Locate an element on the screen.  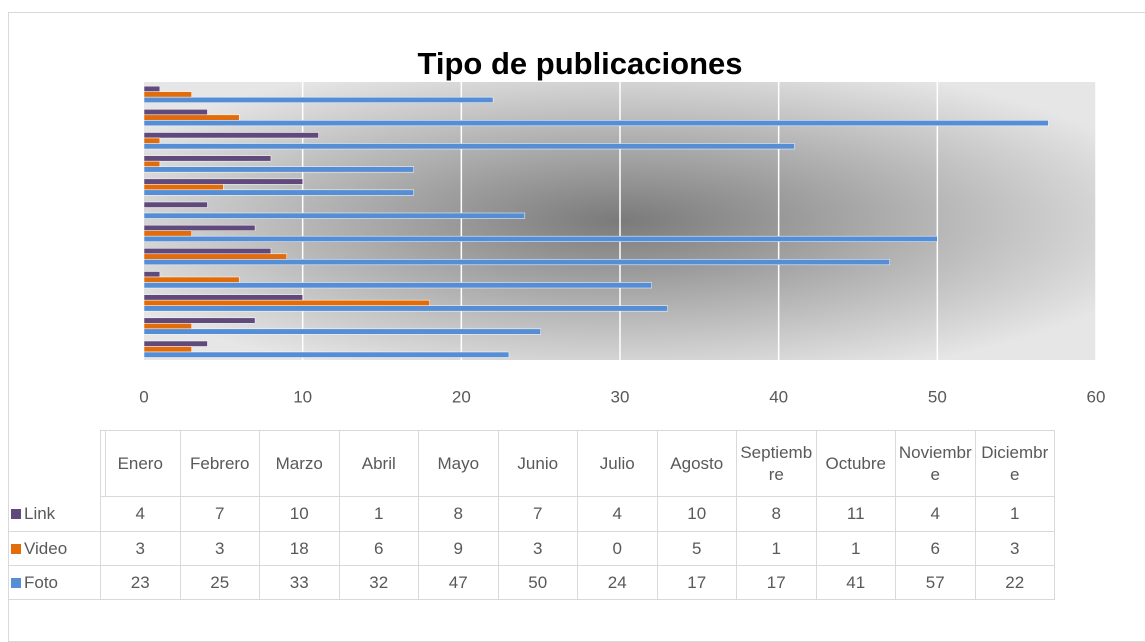
table-cell: 18 is located at coordinates (300, 549).